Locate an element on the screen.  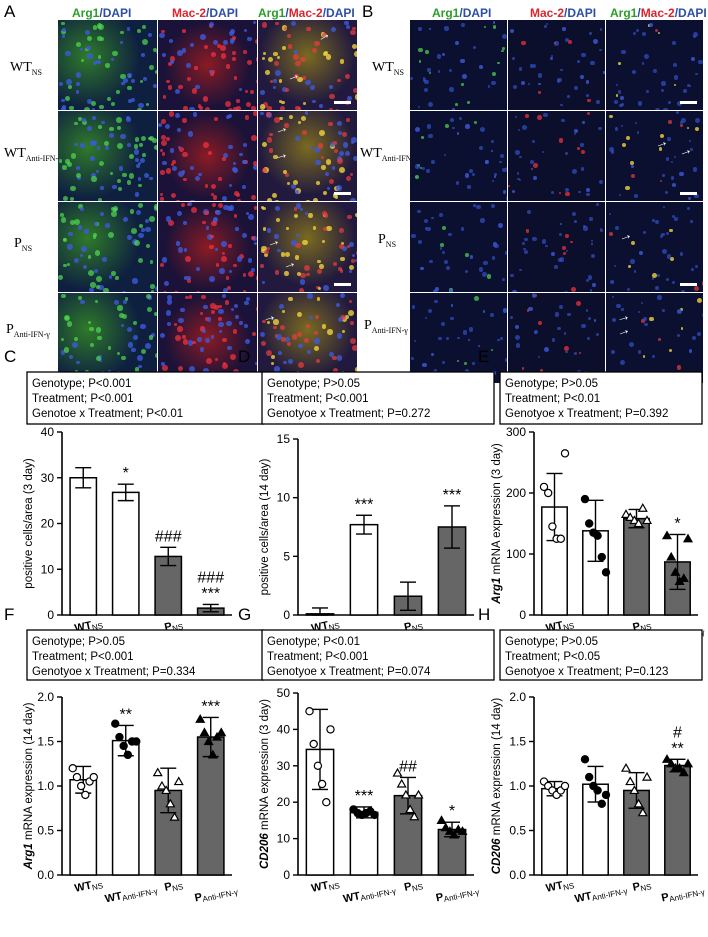
micrograph-tile: → → is located at coordinates (307, 247).